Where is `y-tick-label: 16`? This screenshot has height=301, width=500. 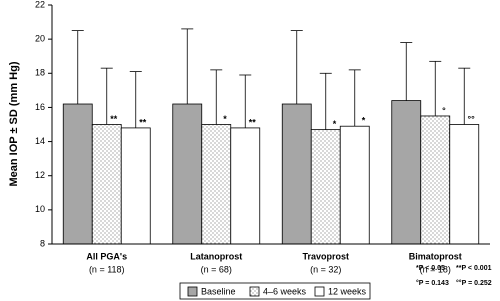
y-tick-label: 16 is located at coordinates (40, 107).